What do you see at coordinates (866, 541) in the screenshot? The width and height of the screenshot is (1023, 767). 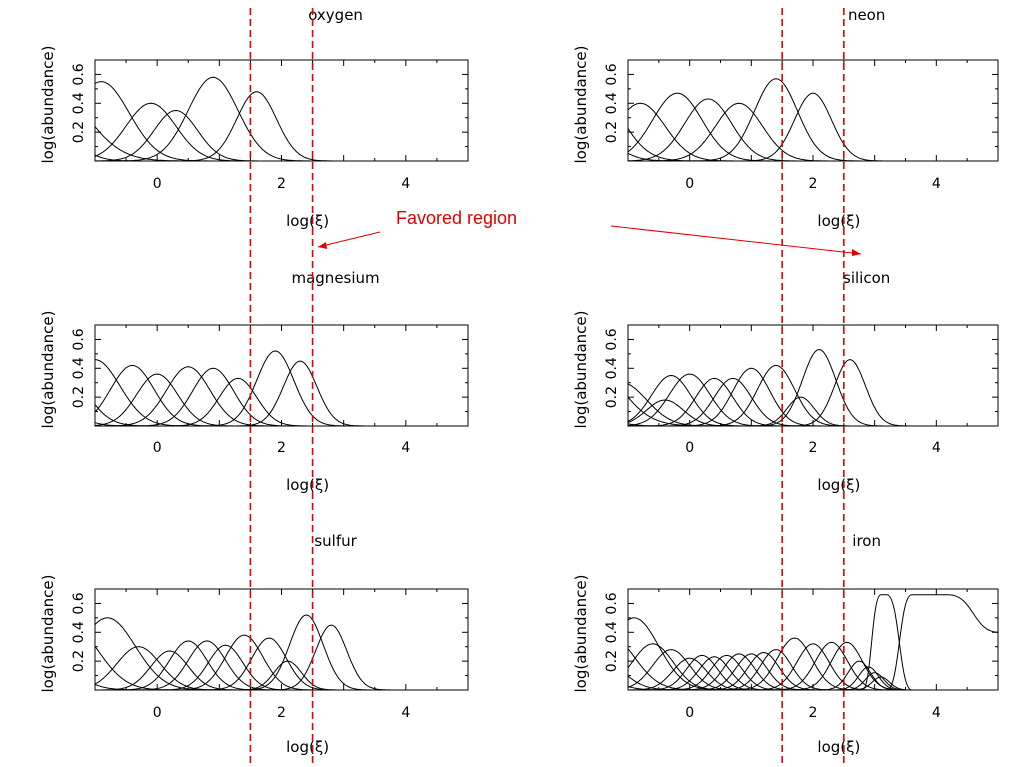 I see `chart-title: iron` at bounding box center [866, 541].